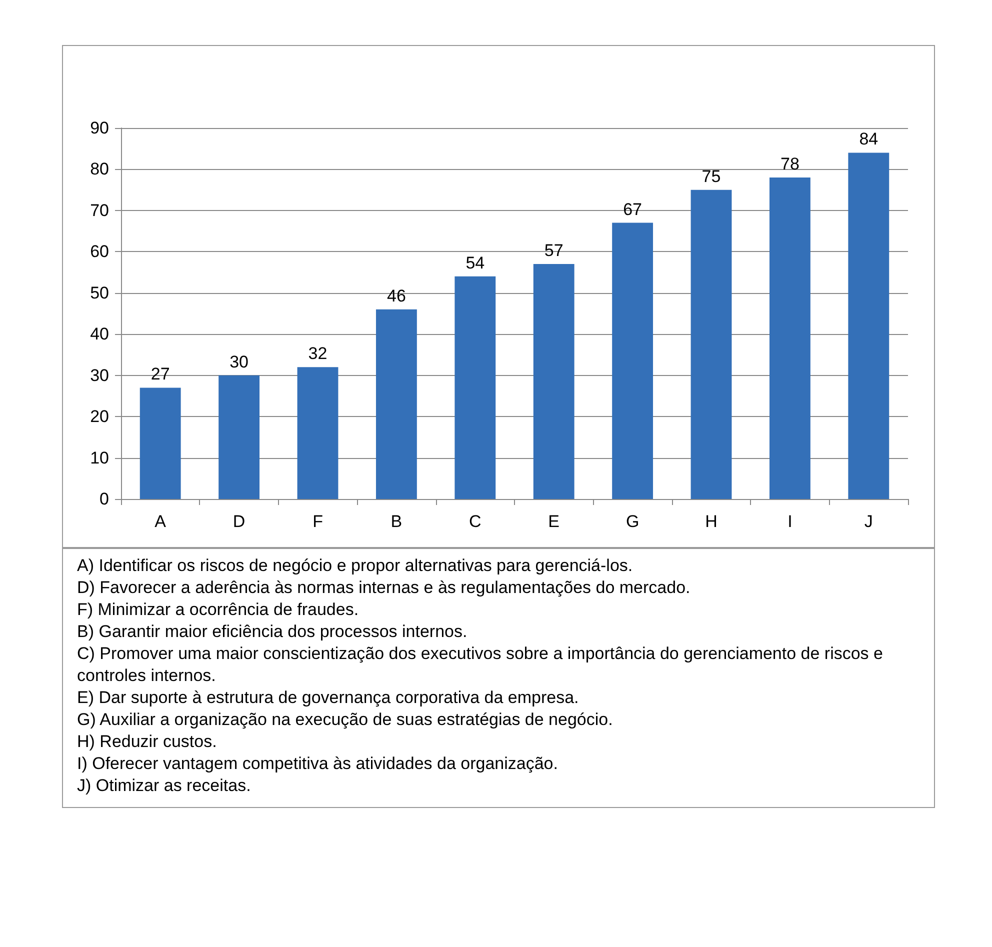 The height and width of the screenshot is (947, 992). Describe the element at coordinates (218, 610) in the screenshot. I see `text: F) Minimizar a ocorrência de fraudes.` at that location.